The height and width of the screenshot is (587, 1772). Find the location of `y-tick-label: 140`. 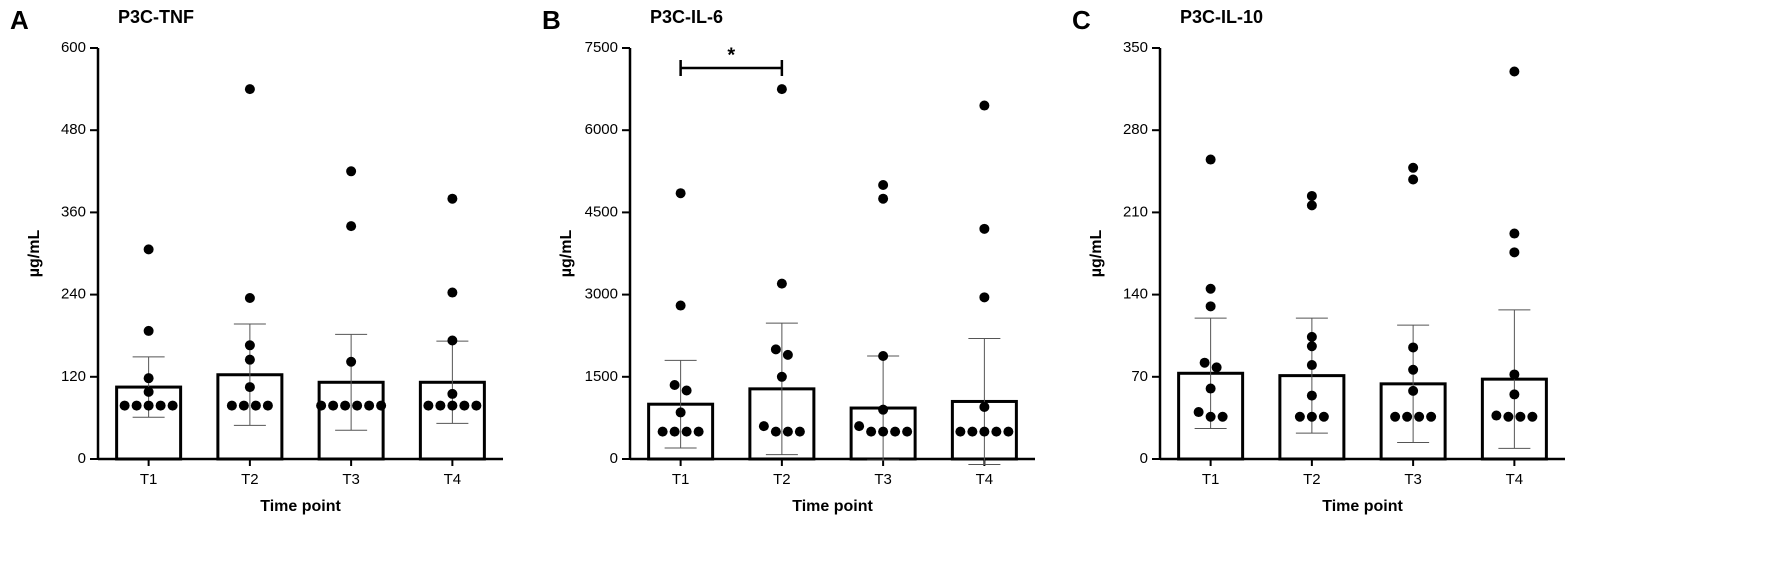

y-tick-label: 140 is located at coordinates (1135, 294).